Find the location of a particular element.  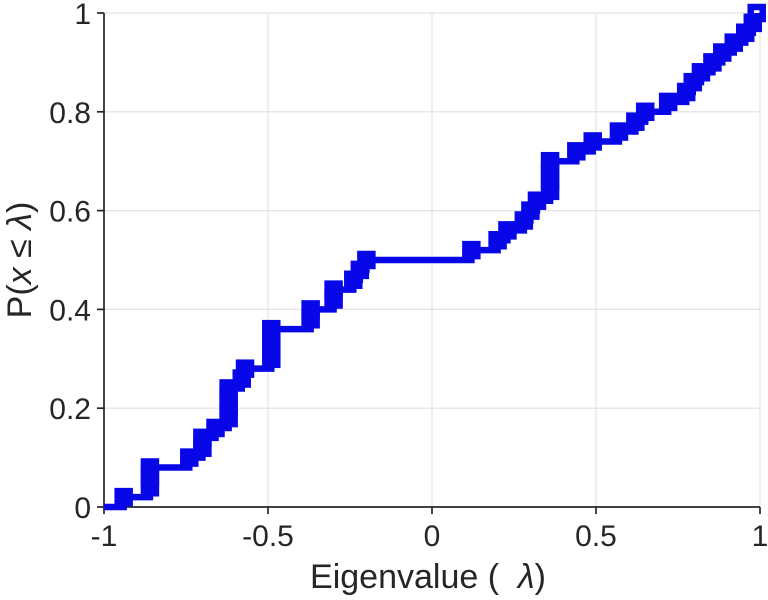

y-axis-label-text: P( is located at coordinates (20, 301).